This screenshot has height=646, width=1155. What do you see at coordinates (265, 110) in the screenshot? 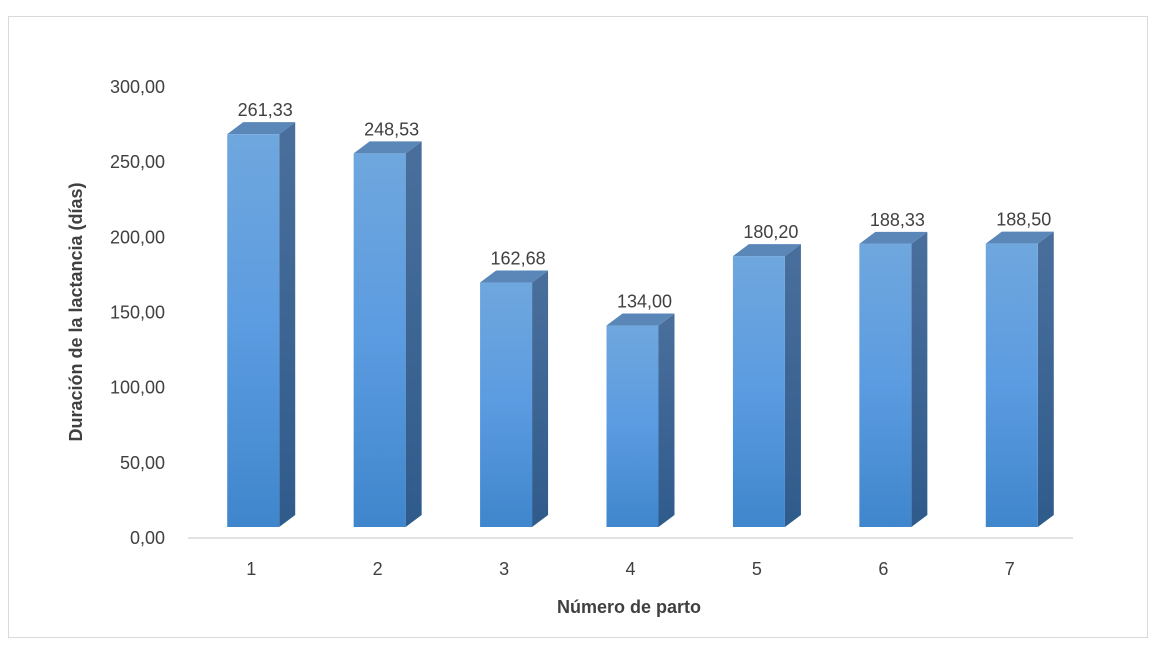
I see `data-label: 261,33` at bounding box center [265, 110].